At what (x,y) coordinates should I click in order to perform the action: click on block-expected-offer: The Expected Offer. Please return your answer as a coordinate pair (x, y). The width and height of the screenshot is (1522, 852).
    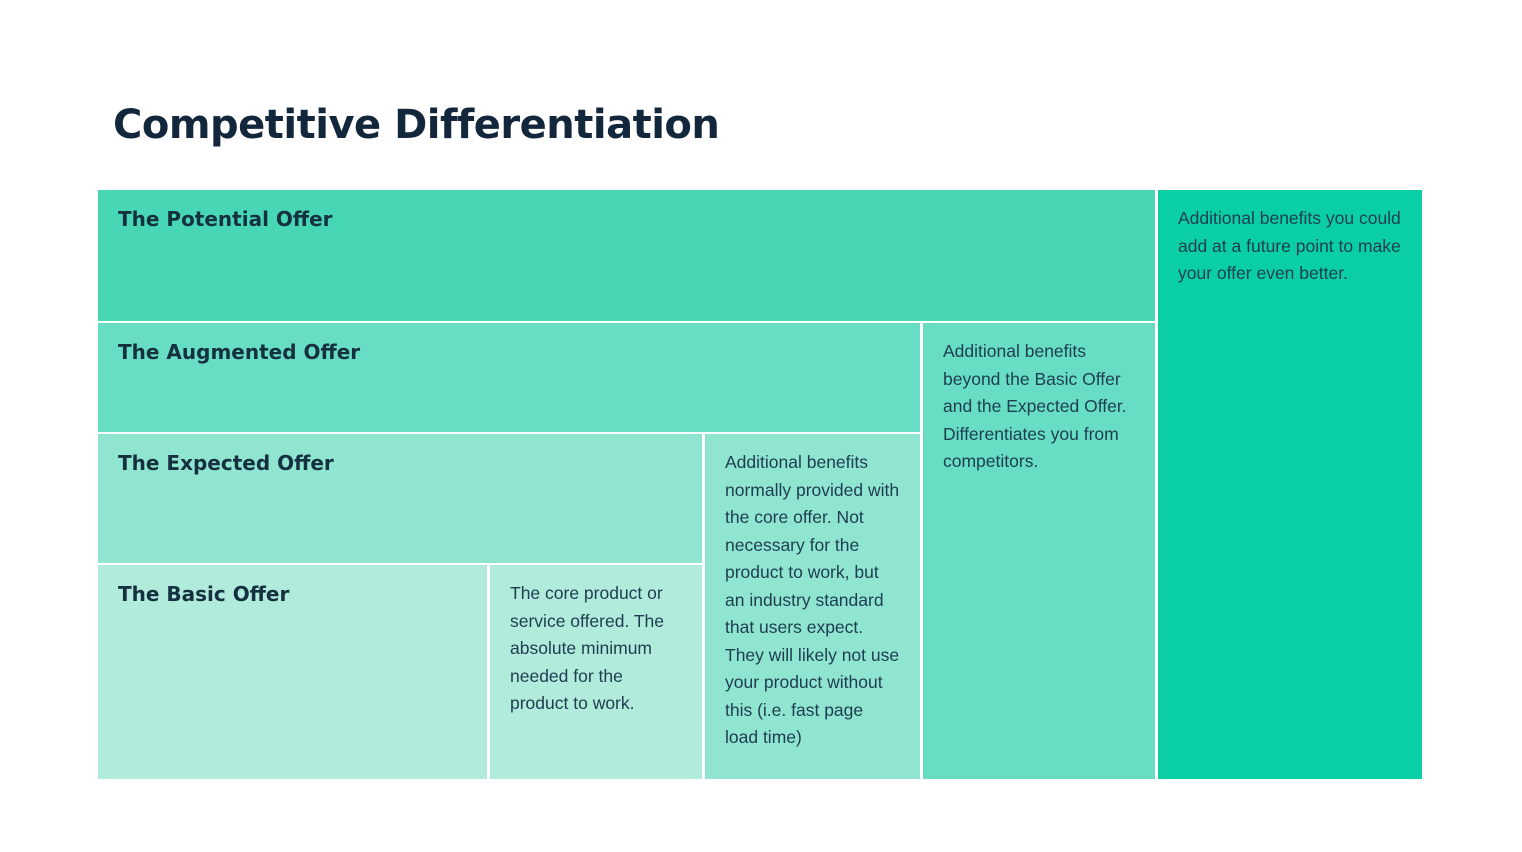
    Looking at the image, I should click on (400, 498).